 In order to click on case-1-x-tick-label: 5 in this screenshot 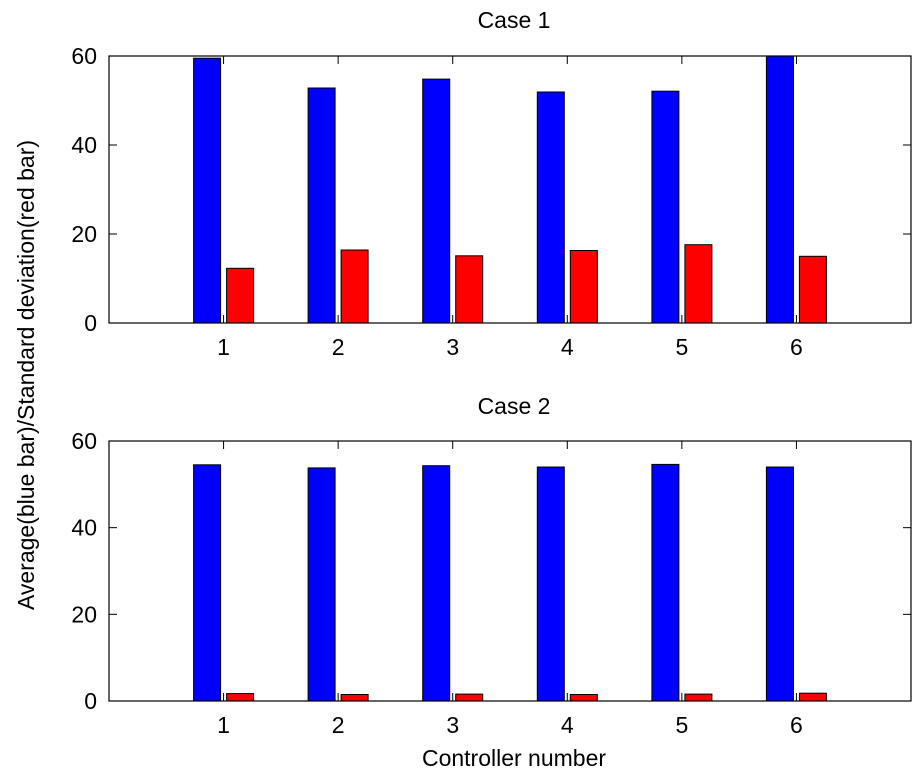, I will do `click(681, 347)`.